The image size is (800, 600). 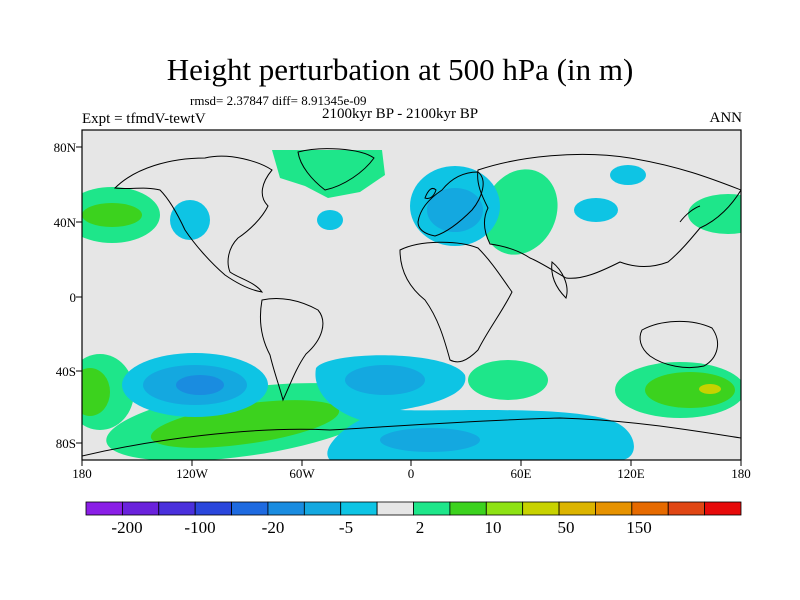 What do you see at coordinates (112, 215) in the screenshot?
I see `contour-pos-north-pacific-core` at bounding box center [112, 215].